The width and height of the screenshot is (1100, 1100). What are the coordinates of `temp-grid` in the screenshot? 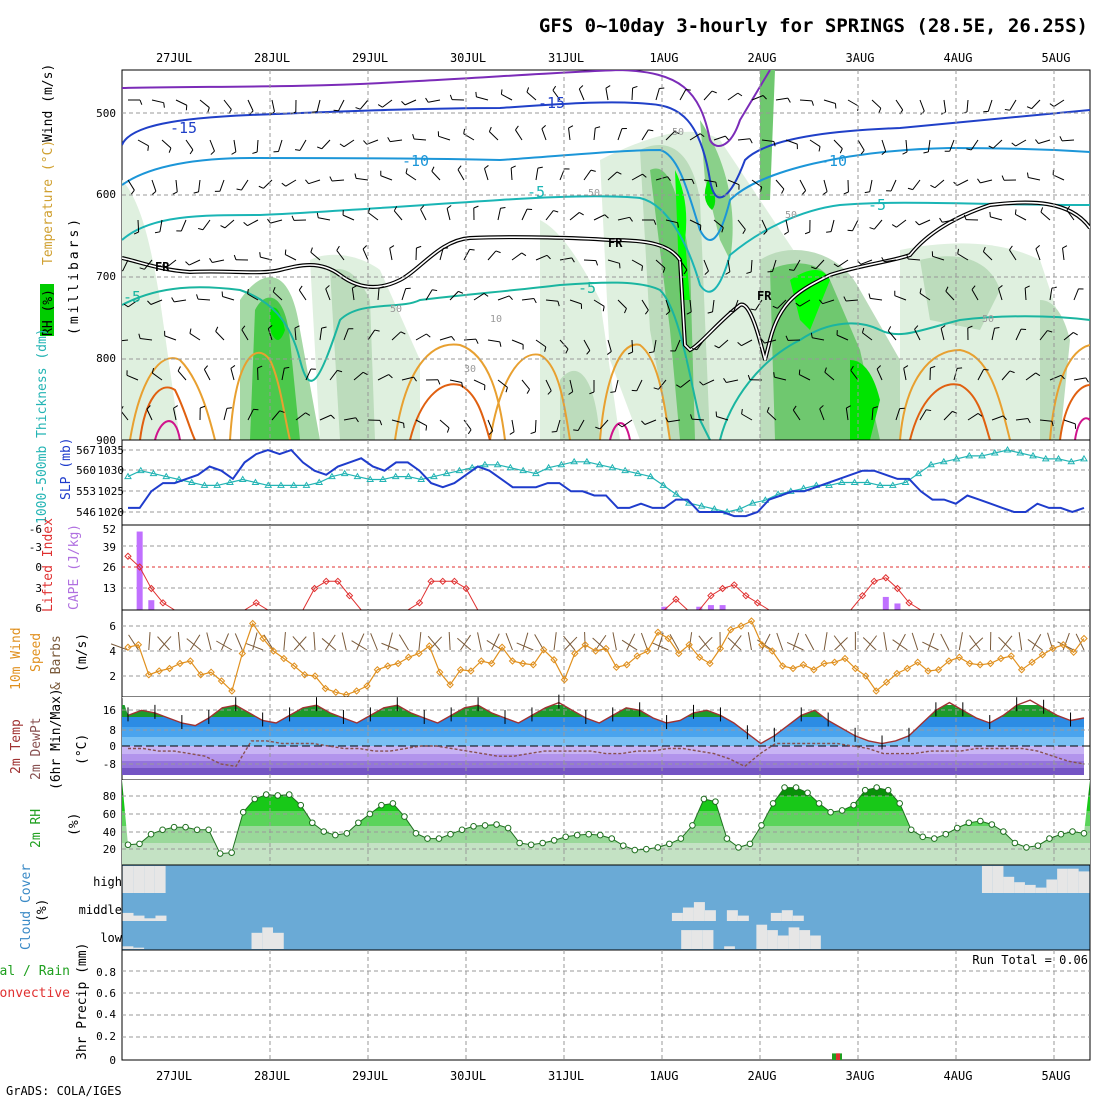 It's located at (606, 738).